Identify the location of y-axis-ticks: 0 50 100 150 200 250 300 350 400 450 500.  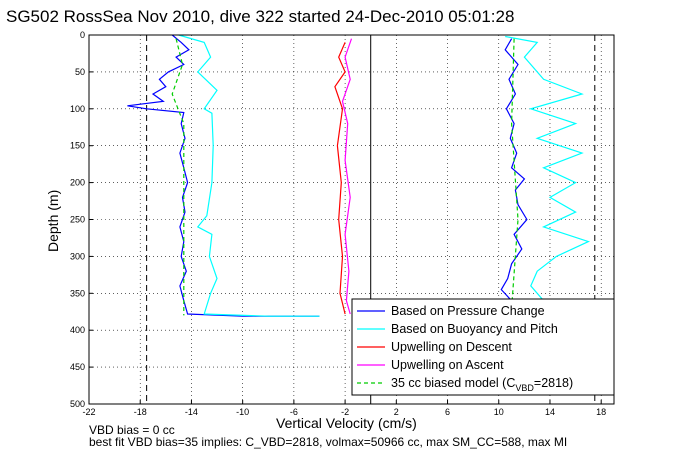
(81, 219).